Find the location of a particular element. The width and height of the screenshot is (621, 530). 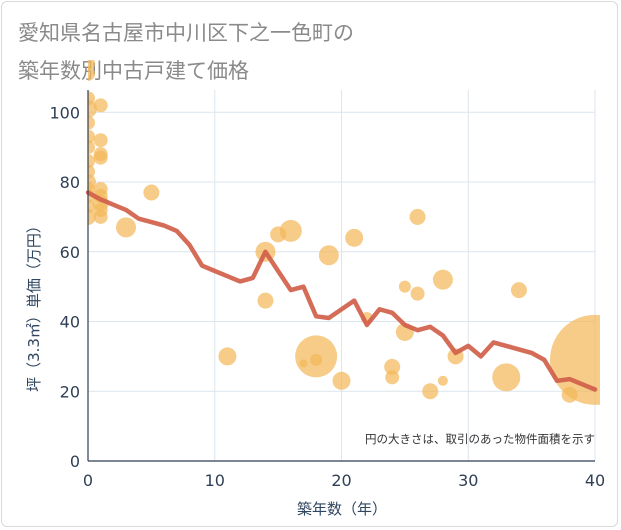

y-tick-label: 60 is located at coordinates (70, 252).